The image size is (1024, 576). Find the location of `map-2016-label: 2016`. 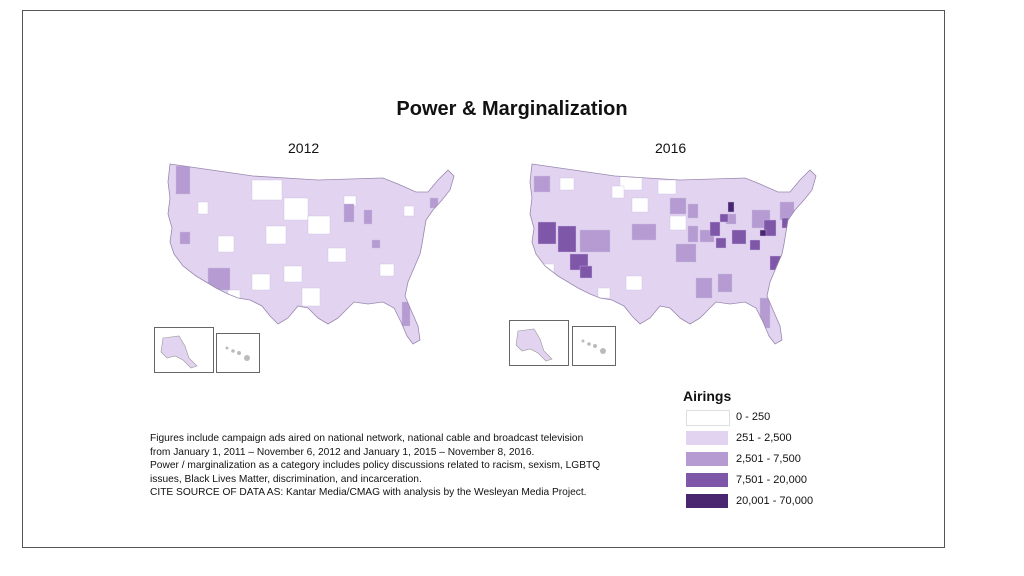

map-2016-label: 2016 is located at coordinates (671, 148).